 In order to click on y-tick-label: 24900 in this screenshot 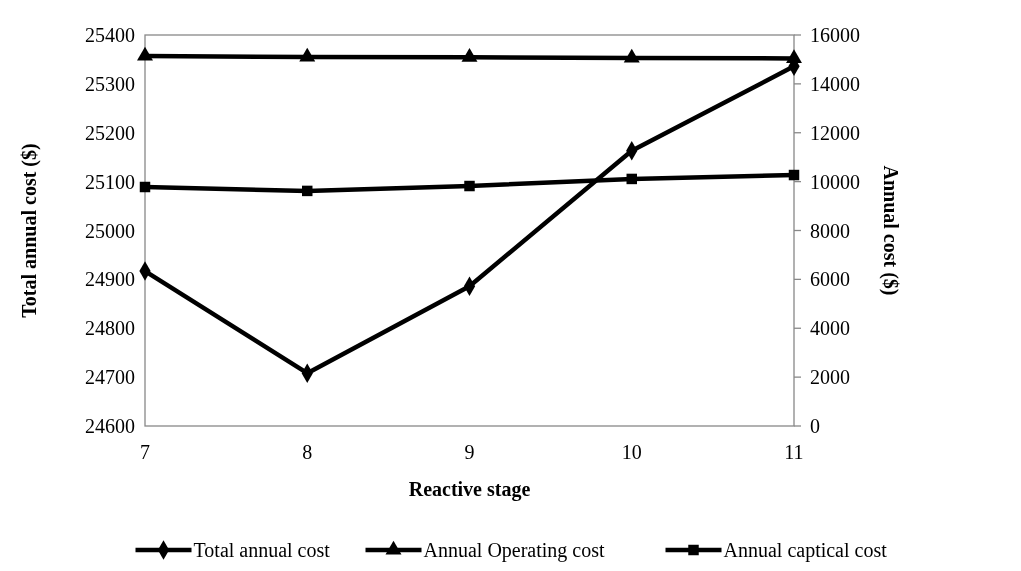, I will do `click(110, 279)`.